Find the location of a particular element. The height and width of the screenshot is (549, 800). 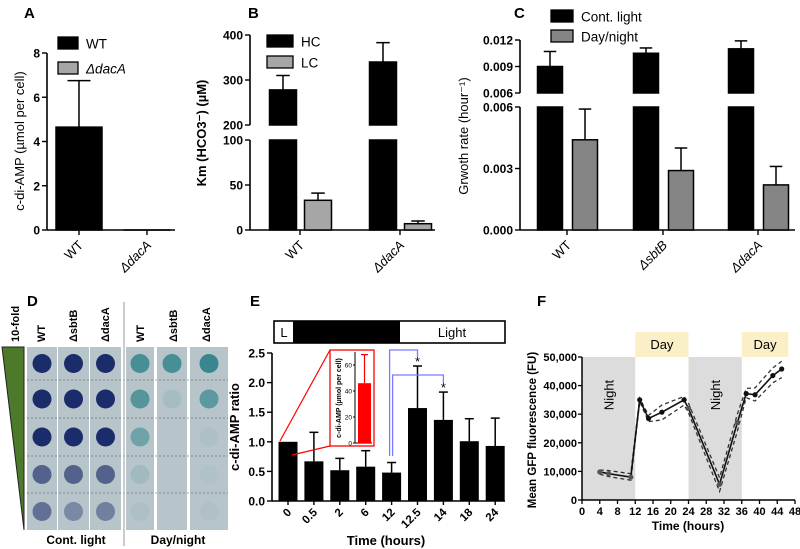

day-box is located at coordinates (662, 344).